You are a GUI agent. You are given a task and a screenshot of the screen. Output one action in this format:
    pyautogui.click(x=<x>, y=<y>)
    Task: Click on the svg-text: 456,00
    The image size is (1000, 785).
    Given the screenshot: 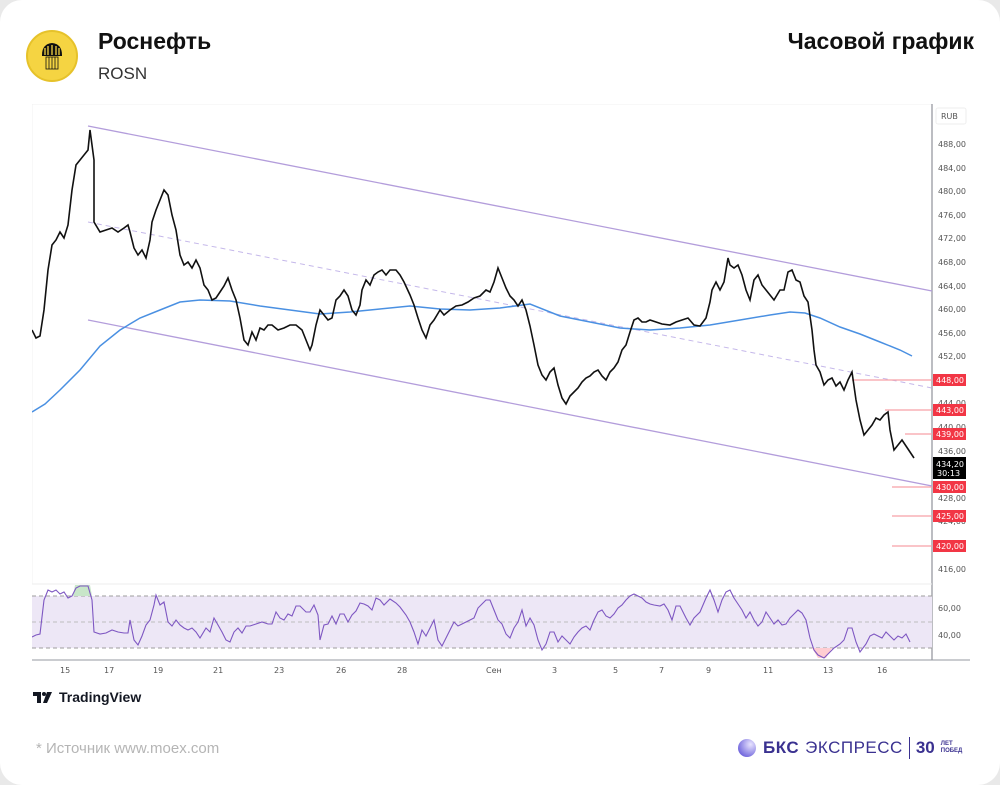 What is the action you would take?
    pyautogui.click(x=952, y=333)
    